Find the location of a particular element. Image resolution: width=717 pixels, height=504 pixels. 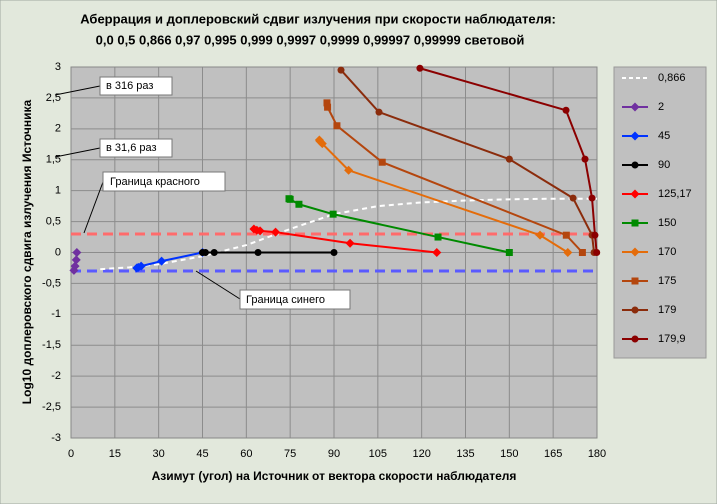

x-tick-label: 105 is located at coordinates (378, 454).